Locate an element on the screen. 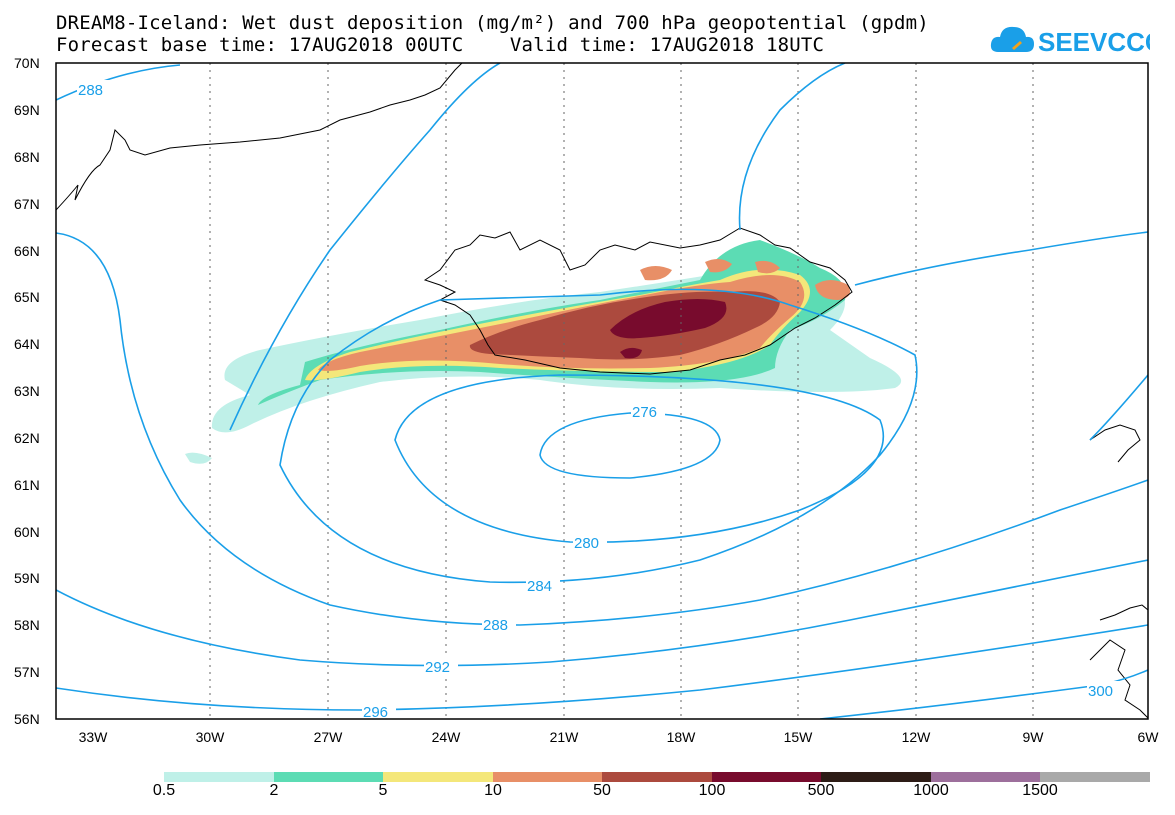  contour-label: 292 is located at coordinates (437, 667).